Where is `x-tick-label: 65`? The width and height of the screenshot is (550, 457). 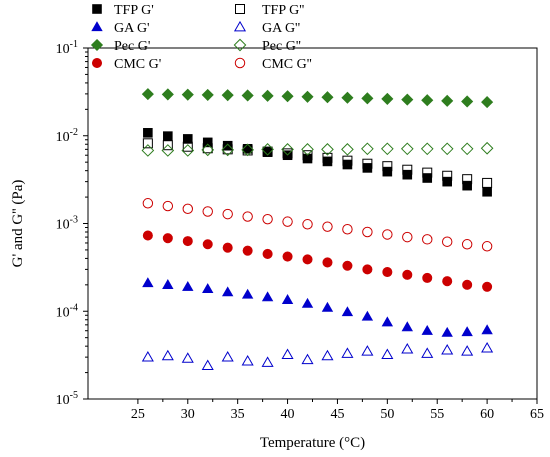 x-tick-label: 65 is located at coordinates (537, 414).